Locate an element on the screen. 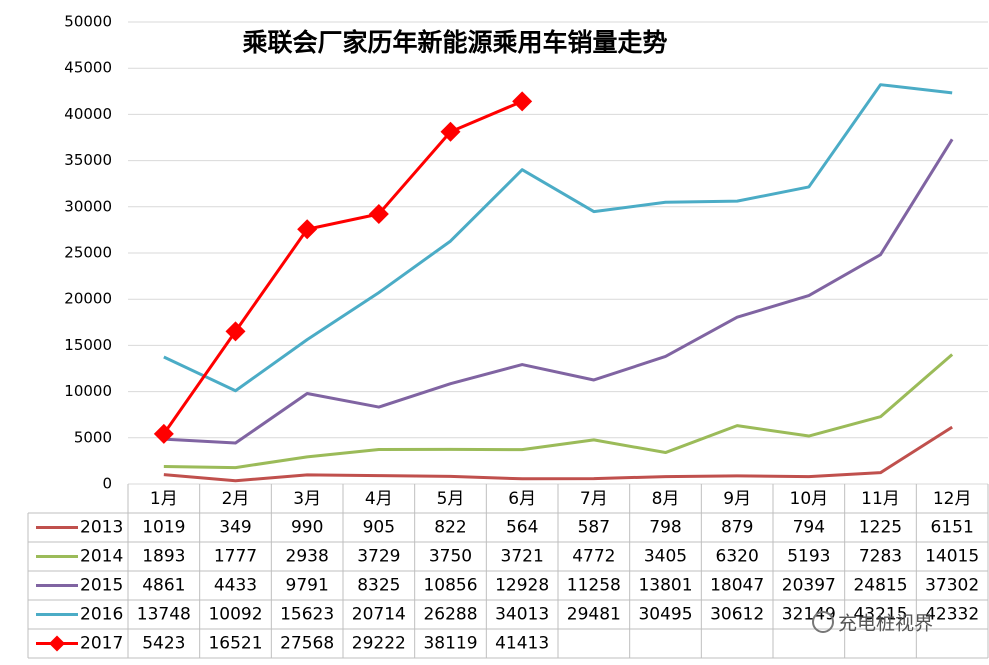 The width and height of the screenshot is (989, 665). x-tick-label: 5月 is located at coordinates (451, 499).